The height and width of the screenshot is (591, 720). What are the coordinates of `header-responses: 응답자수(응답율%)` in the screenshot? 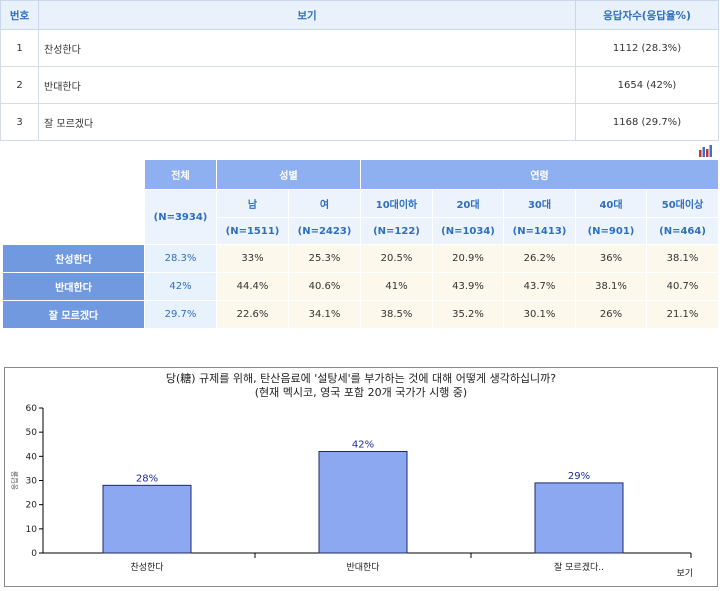 It's located at (647, 15).